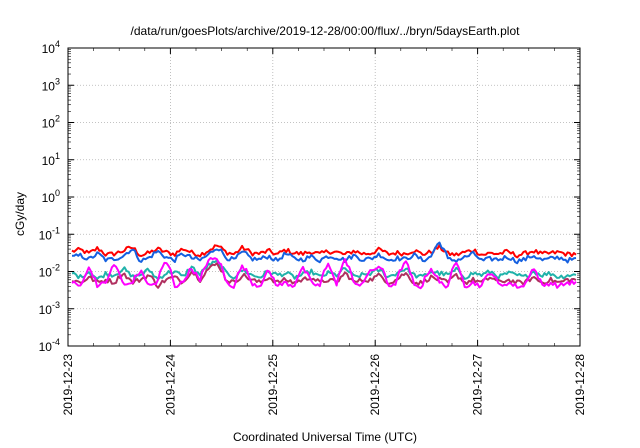 The height and width of the screenshot is (448, 640). What do you see at coordinates (20, 214) in the screenshot?
I see `y-axis-label: cGy/day` at bounding box center [20, 214].